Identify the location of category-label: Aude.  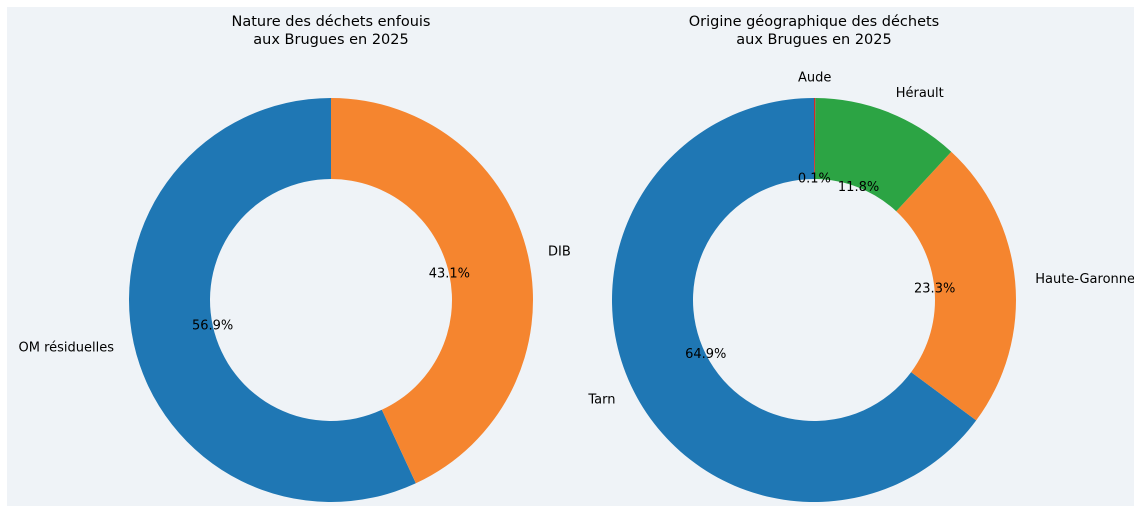
(814, 77).